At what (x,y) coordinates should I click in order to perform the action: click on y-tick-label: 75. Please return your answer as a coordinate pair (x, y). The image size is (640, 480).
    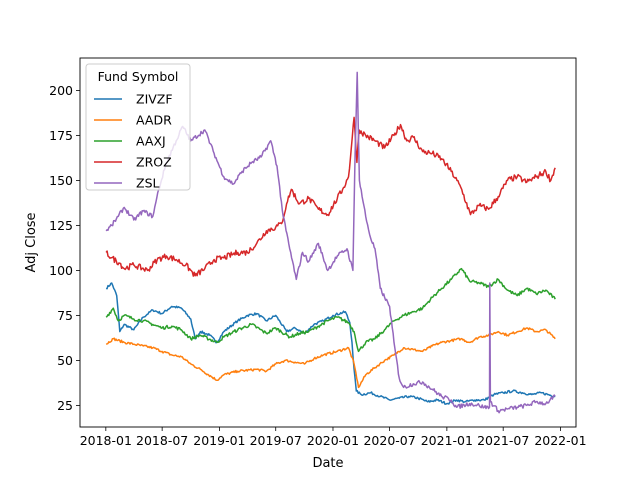
    Looking at the image, I should click on (65, 315).